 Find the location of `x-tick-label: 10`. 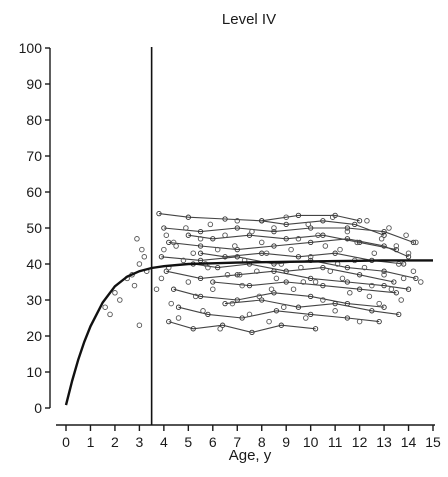

x-tick-label: 10 is located at coordinates (311, 442).